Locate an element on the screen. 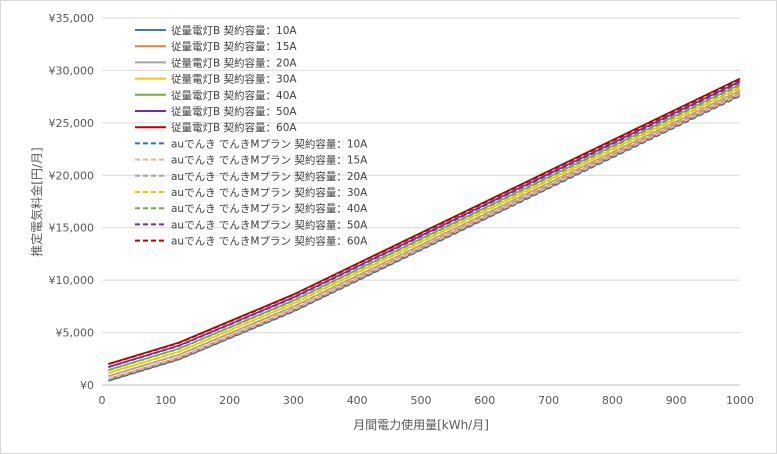  x-tick-label: 800 is located at coordinates (612, 400).